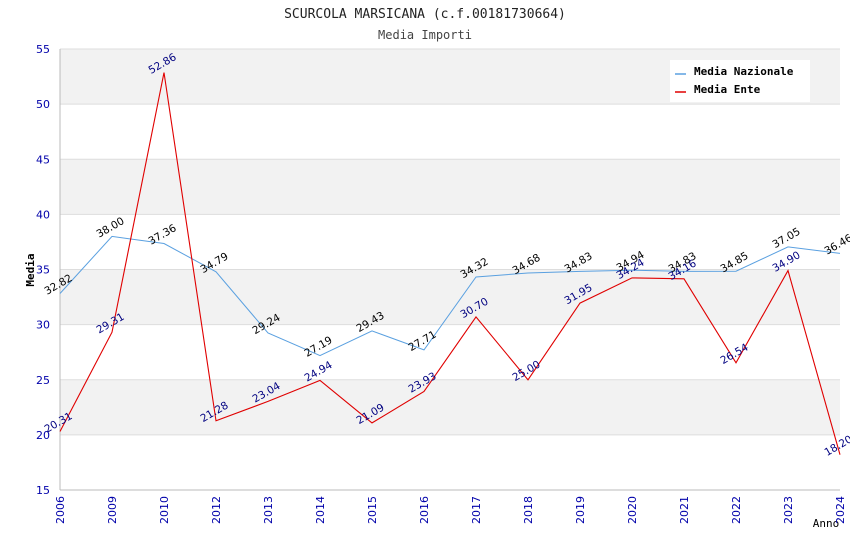 This screenshot has width=850, height=550. I want to click on x-tick-label: 2015, so click(372, 510).